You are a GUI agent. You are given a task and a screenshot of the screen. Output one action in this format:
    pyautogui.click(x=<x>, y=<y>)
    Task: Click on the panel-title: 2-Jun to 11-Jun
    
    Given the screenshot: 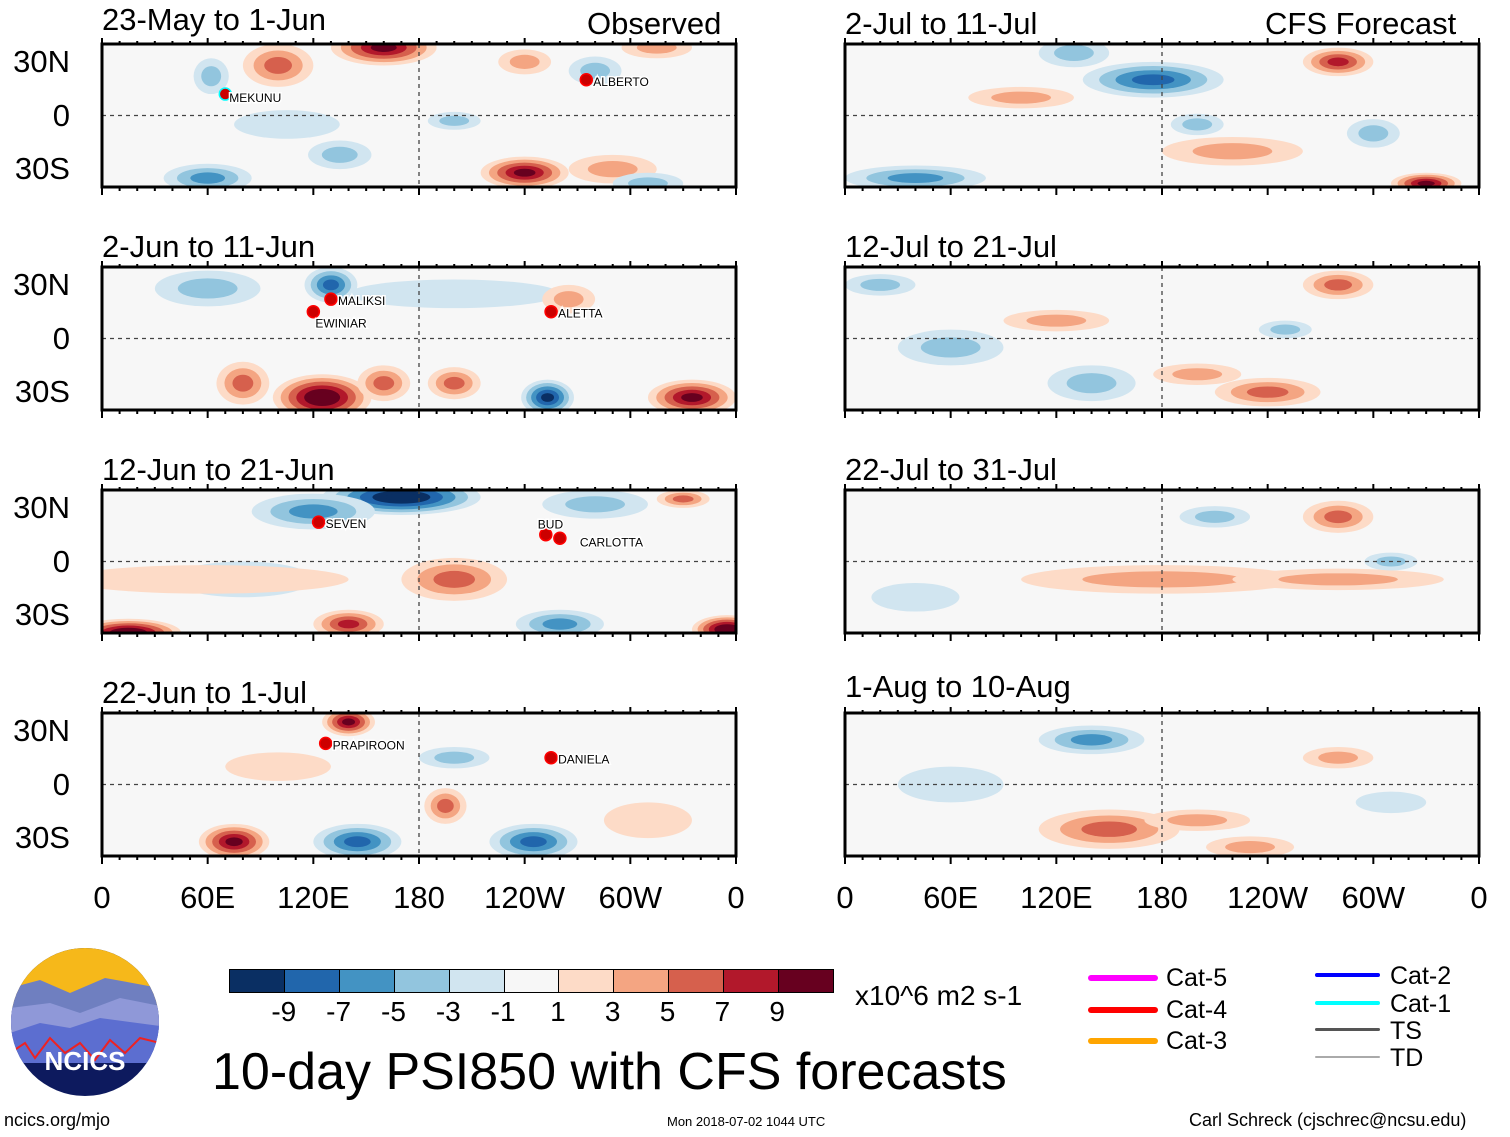 What is the action you would take?
    pyautogui.click(x=209, y=246)
    